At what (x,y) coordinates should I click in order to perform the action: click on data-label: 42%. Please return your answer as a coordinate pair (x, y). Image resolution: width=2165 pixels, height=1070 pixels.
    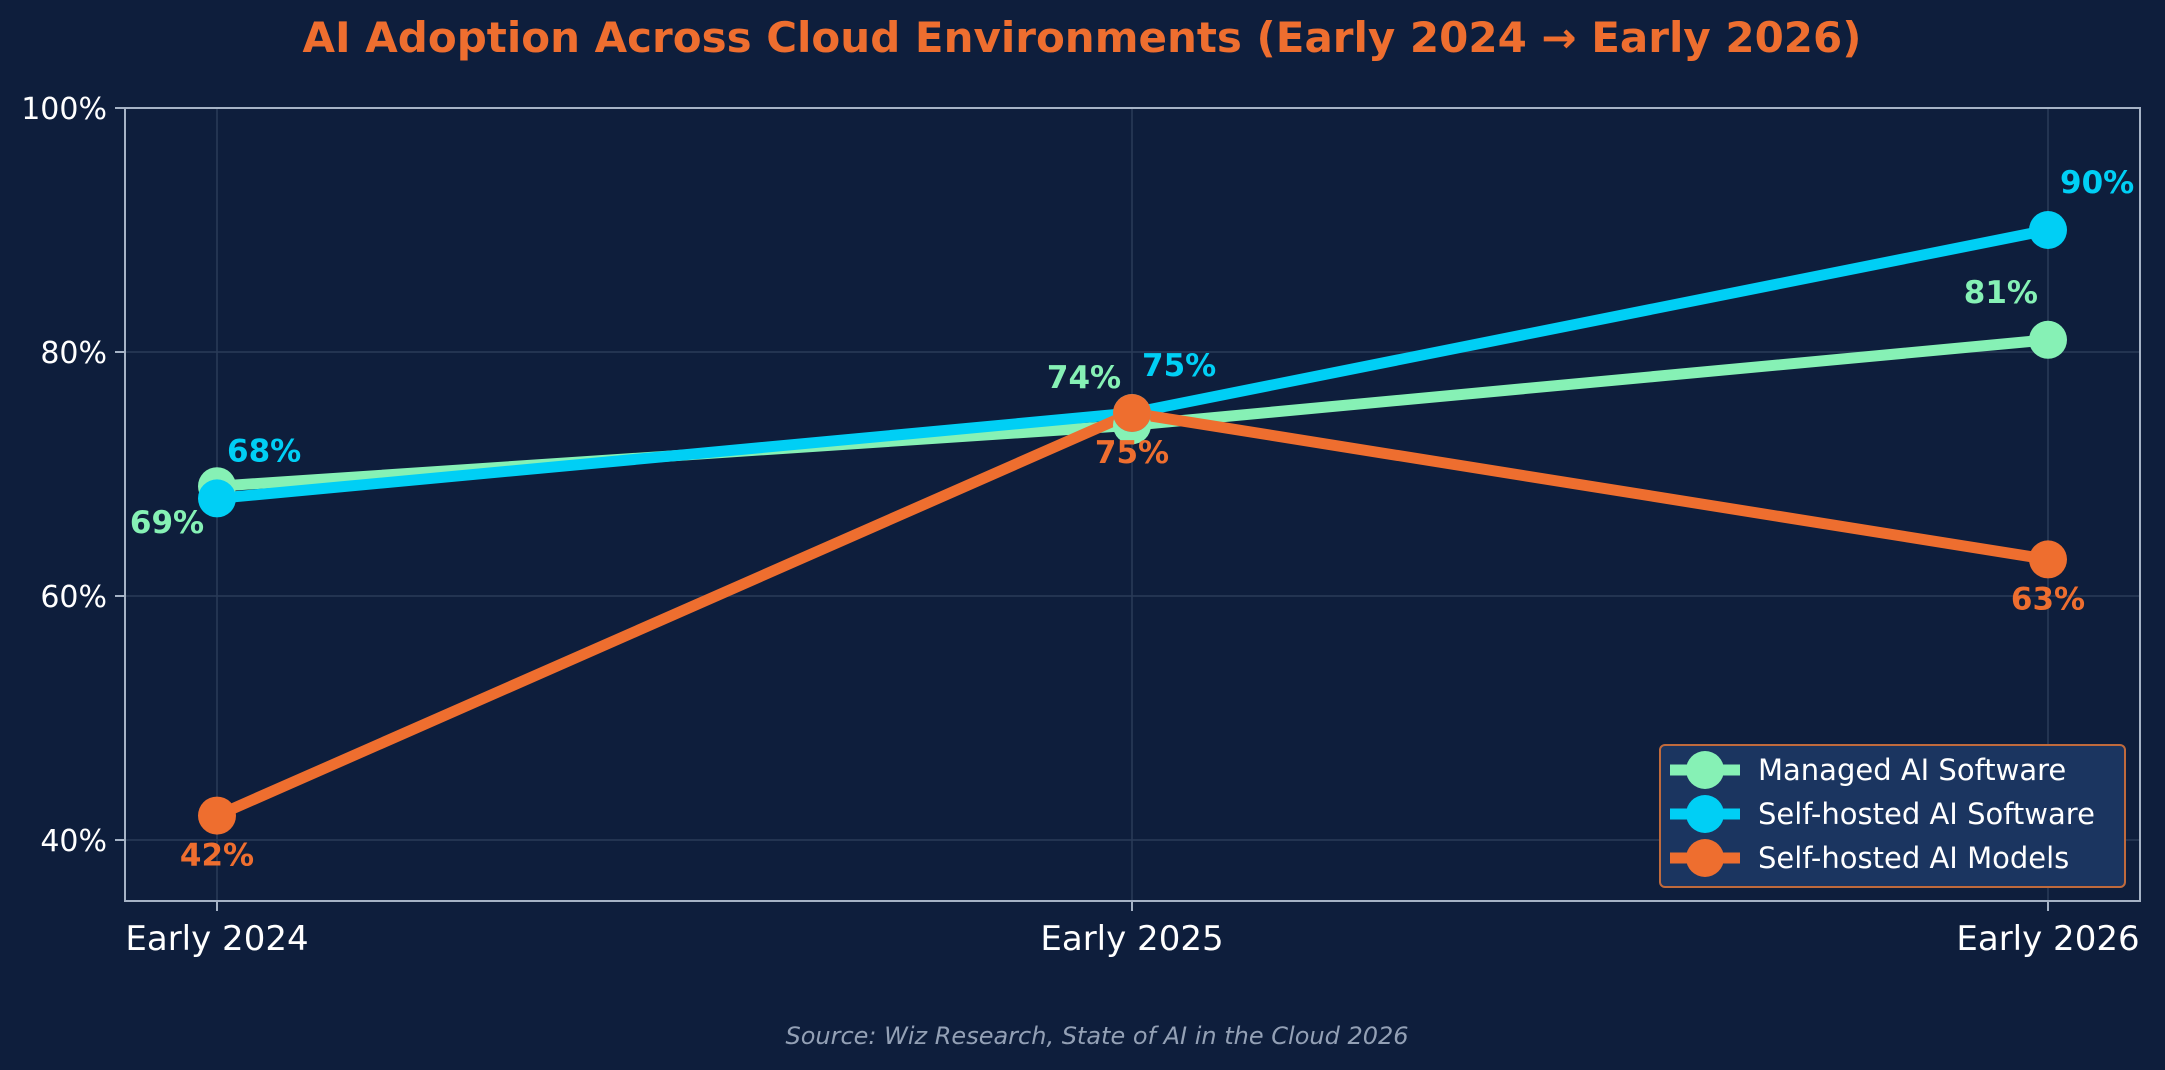
    Looking at the image, I should click on (217, 856).